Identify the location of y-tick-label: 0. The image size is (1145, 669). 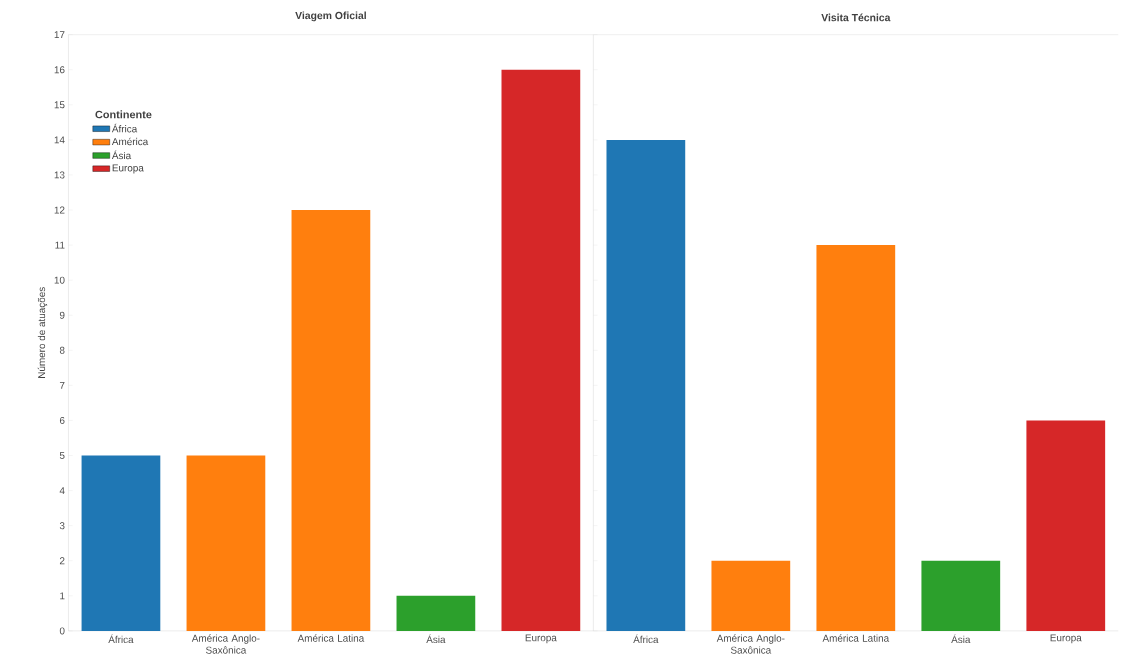
(62, 631).